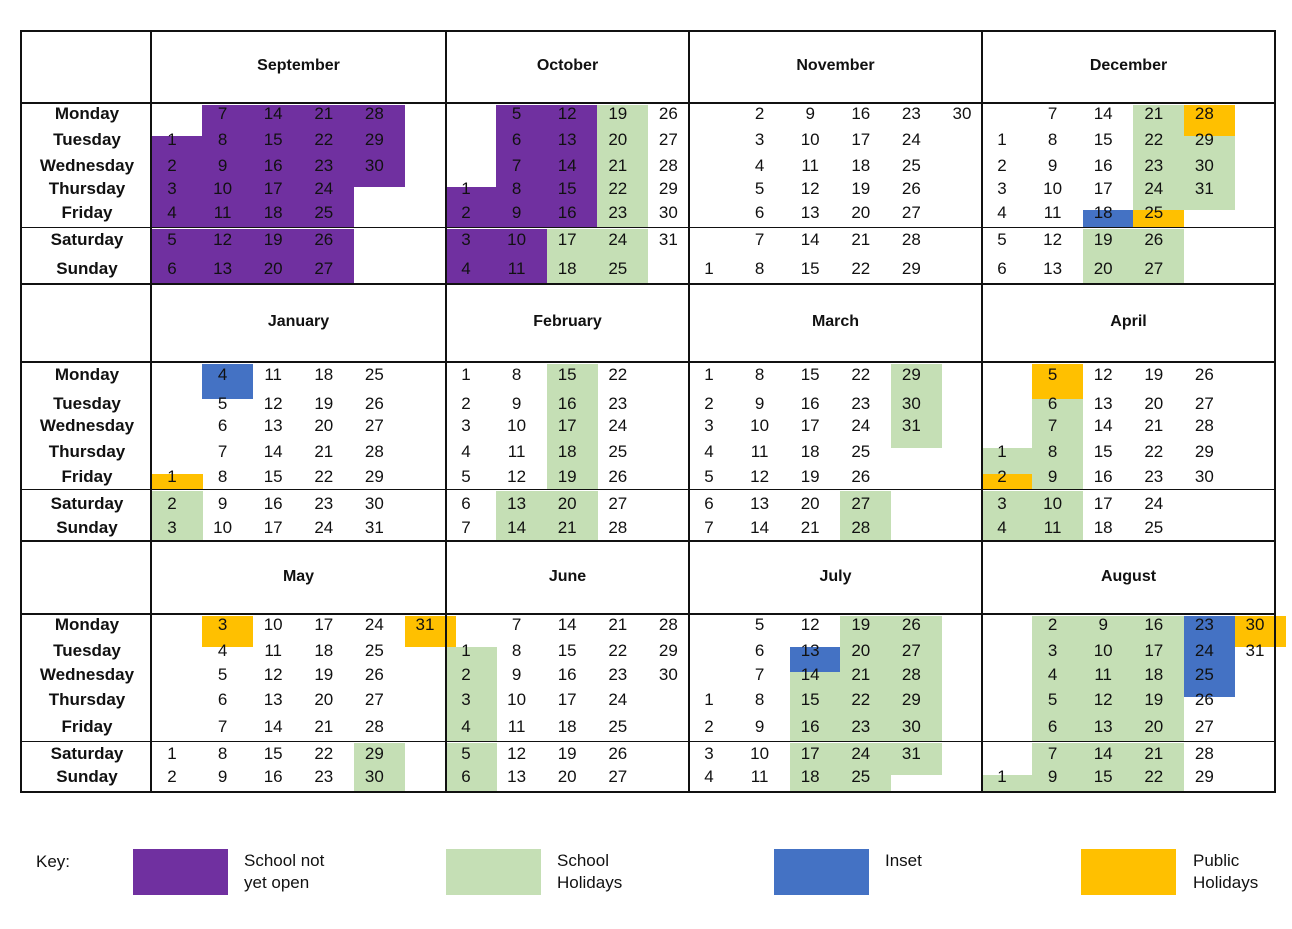  What do you see at coordinates (1154, 239) in the screenshot?
I see `date-december-26: 26` at bounding box center [1154, 239].